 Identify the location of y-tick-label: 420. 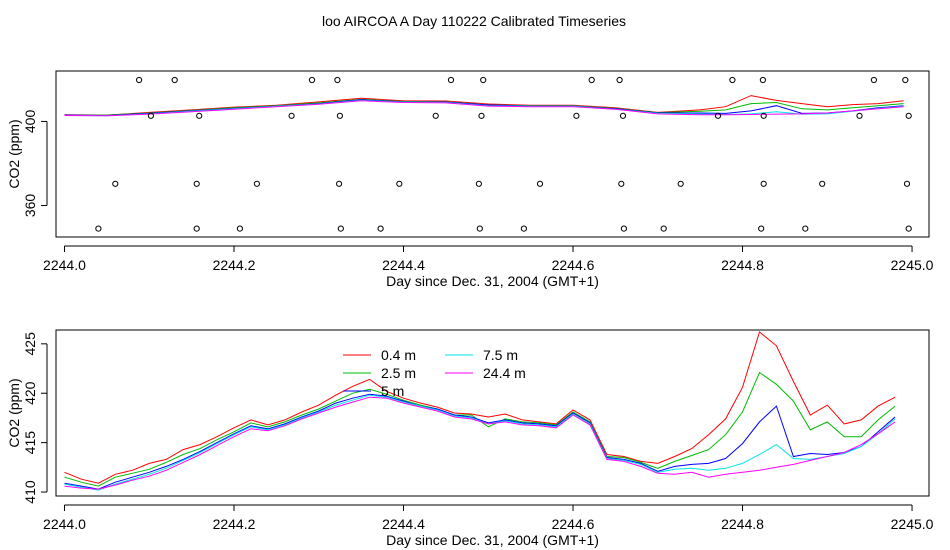
(30, 393).